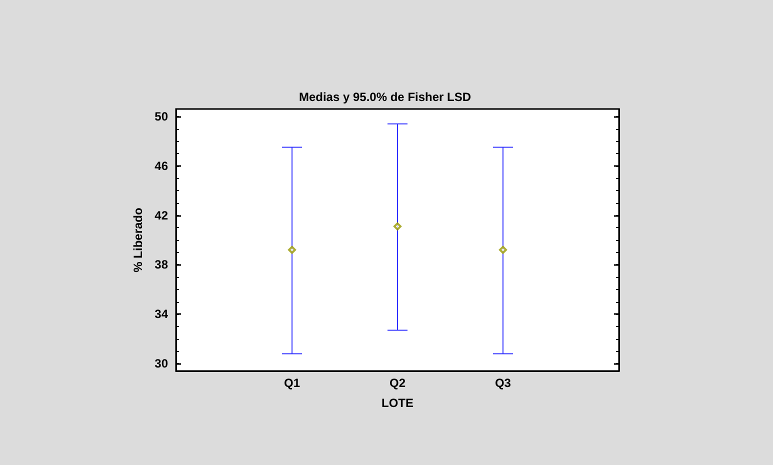 Image resolution: width=773 pixels, height=465 pixels. Describe the element at coordinates (503, 383) in the screenshot. I see `x-tick-label: Q3` at that location.